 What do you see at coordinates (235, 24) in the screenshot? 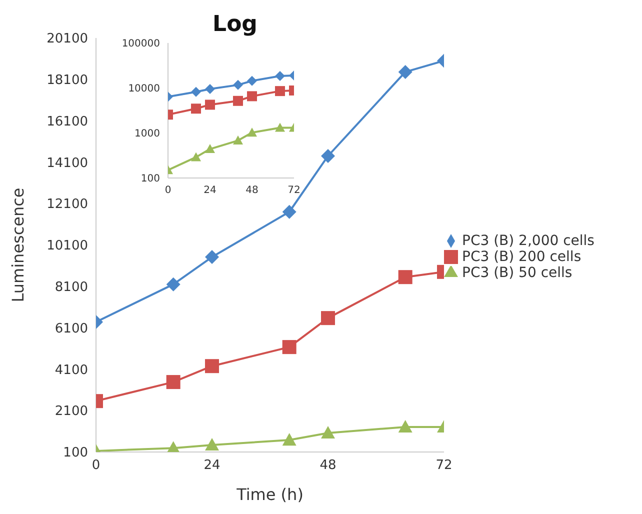
I see `chart-title: Log` at bounding box center [235, 24].